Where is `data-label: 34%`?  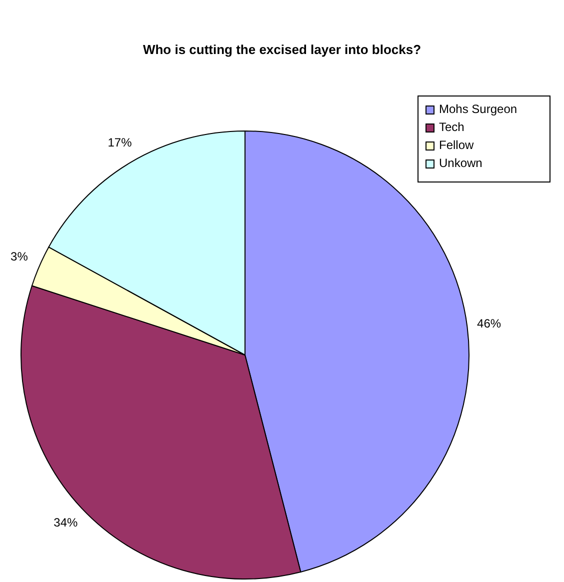 data-label: 34% is located at coordinates (66, 523).